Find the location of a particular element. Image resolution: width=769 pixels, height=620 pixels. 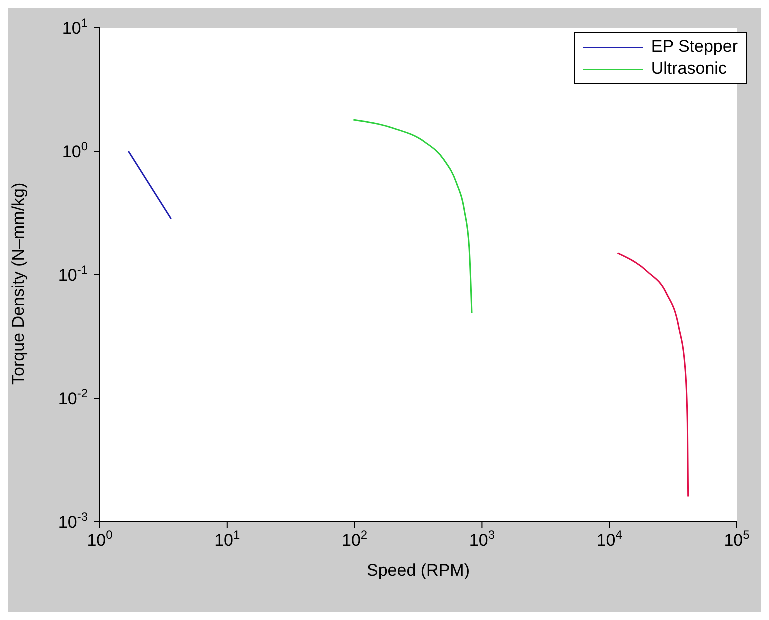

x-tick-label: 10$^{4}$ is located at coordinates (609, 539).